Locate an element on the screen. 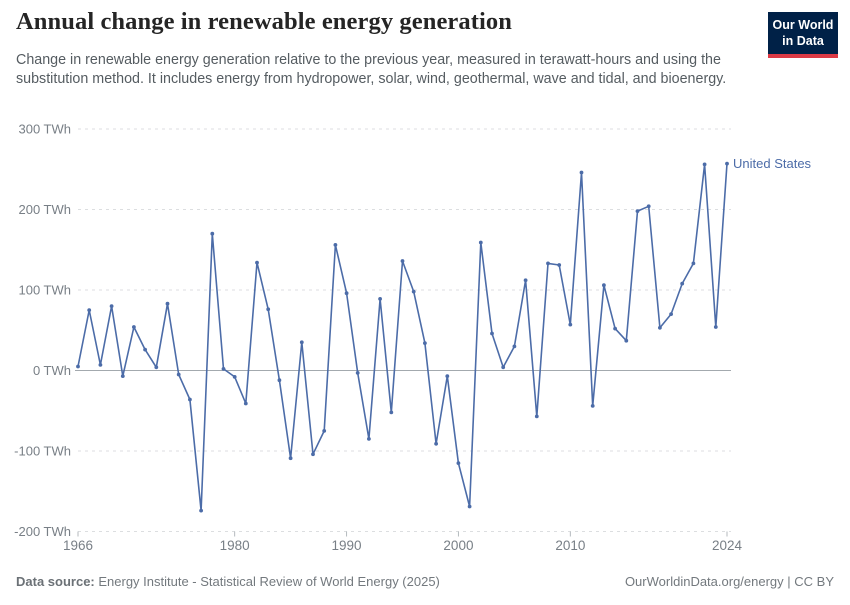 This screenshot has width=850, height=605. x-axis-label: 2010 is located at coordinates (570, 545).